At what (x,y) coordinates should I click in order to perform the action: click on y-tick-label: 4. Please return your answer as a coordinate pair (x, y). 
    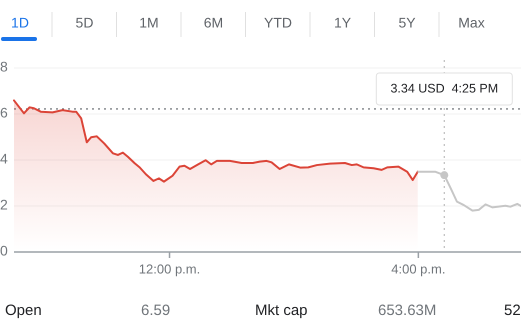
    Looking at the image, I should click on (4, 158).